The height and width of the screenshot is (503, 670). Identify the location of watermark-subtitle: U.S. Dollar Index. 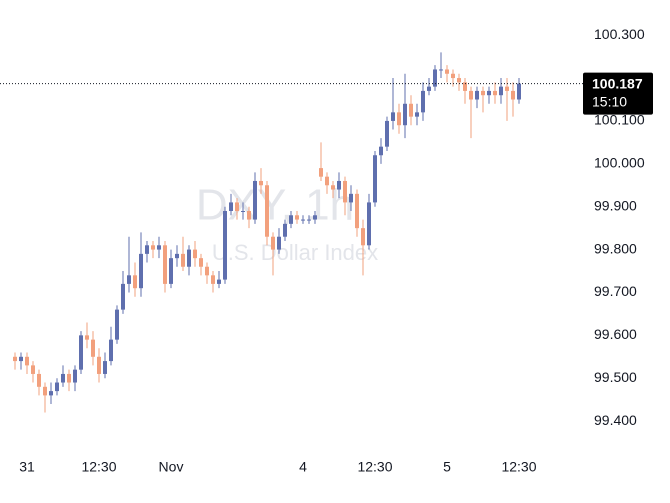
(295, 252).